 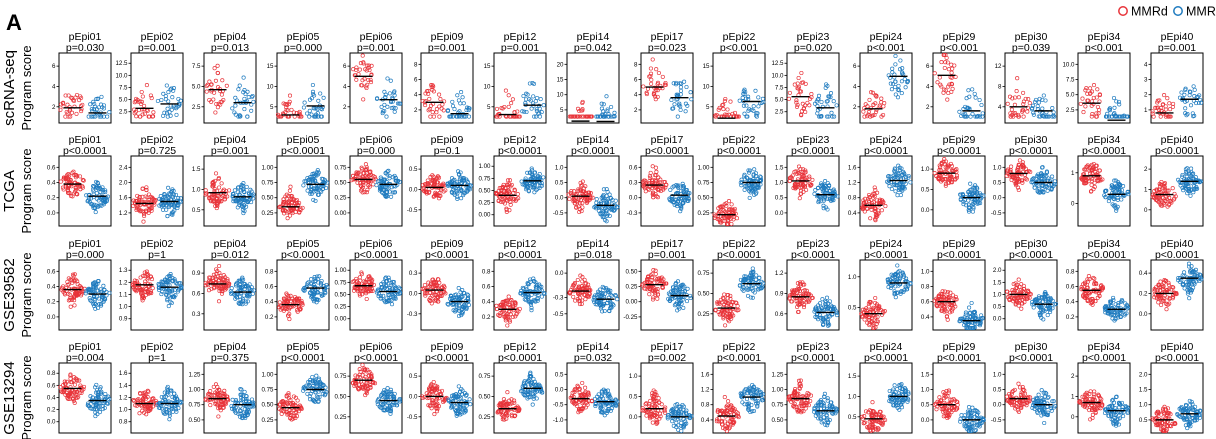 What do you see at coordinates (54, 86) in the screenshot?
I see `y-tick-label: 4` at bounding box center [54, 86].